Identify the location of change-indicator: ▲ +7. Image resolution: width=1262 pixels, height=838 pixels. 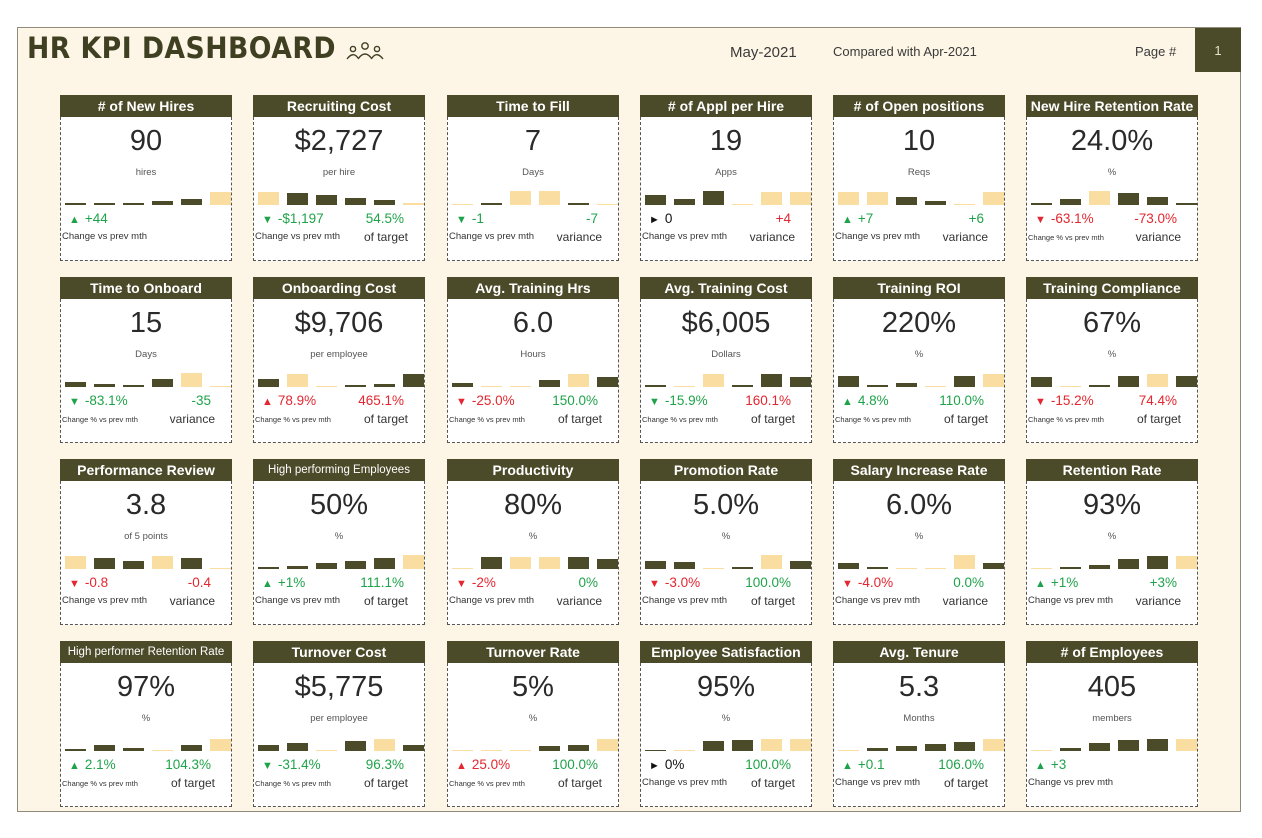
(857, 218).